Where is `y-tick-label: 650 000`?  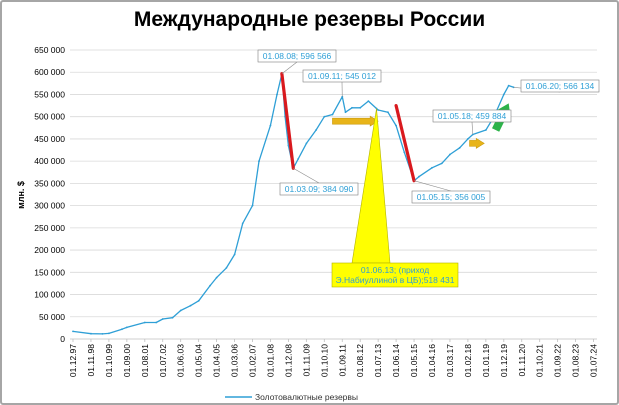
y-tick-label: 650 000 is located at coordinates (49, 50).